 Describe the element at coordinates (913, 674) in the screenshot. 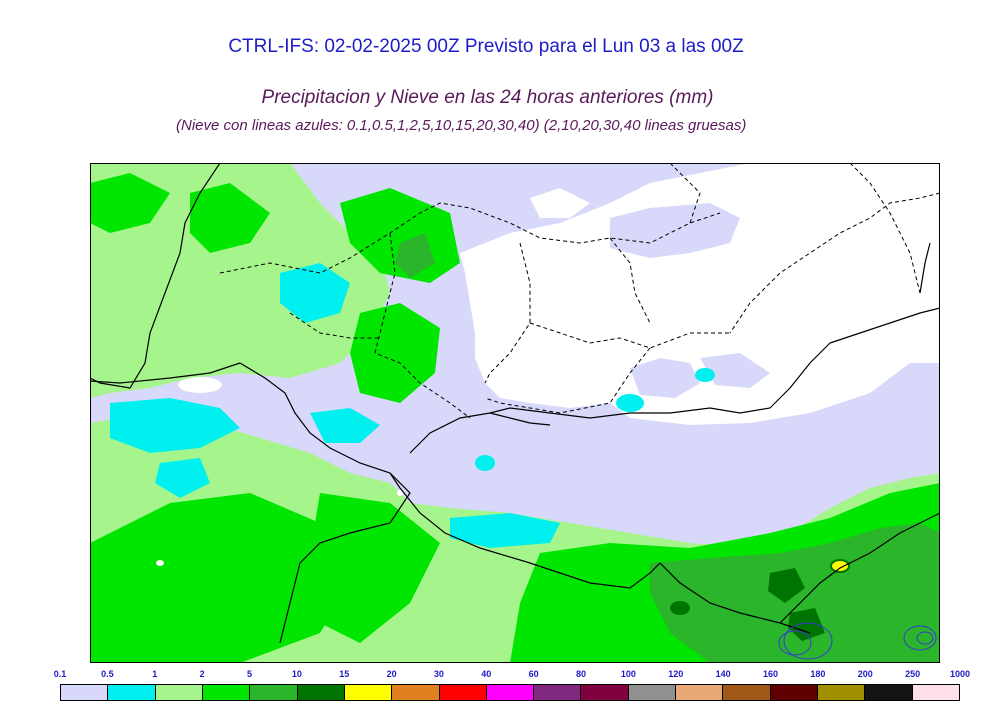

I see `colorbar-label: 250` at that location.